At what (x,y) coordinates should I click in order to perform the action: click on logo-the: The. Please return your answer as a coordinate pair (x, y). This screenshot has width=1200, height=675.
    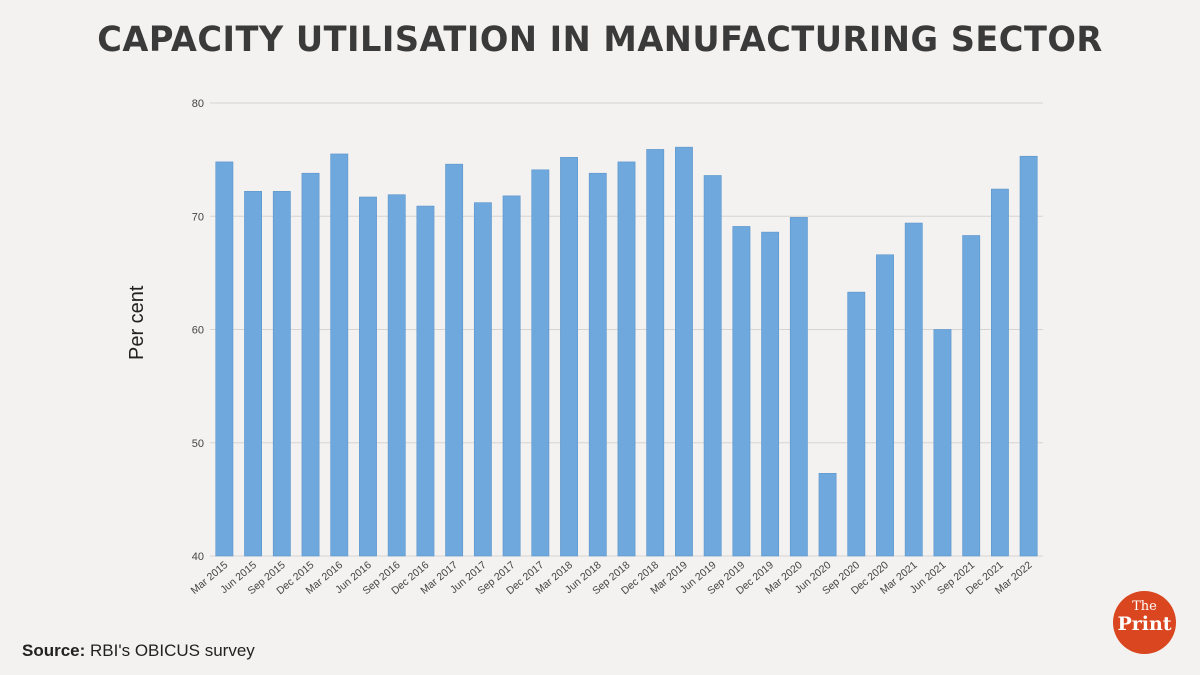
    Looking at the image, I should click on (1144, 606).